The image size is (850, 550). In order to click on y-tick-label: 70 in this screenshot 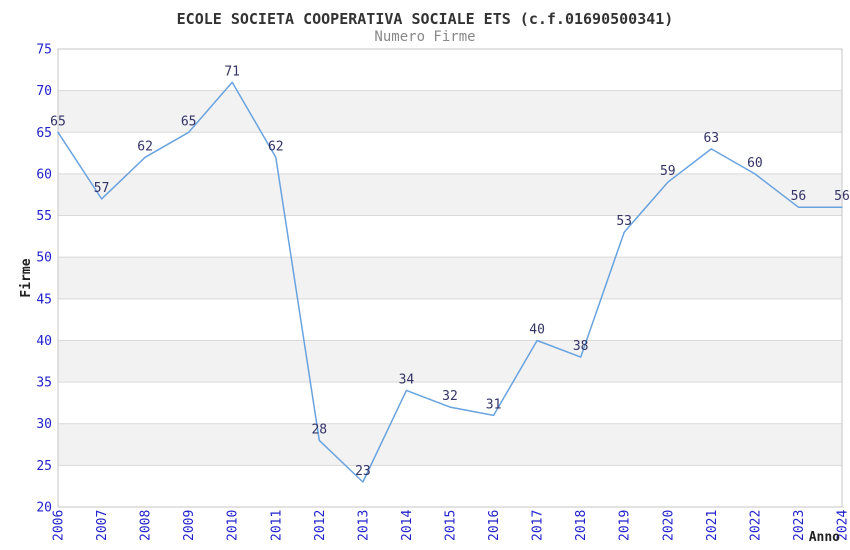, I will do `click(44, 91)`.